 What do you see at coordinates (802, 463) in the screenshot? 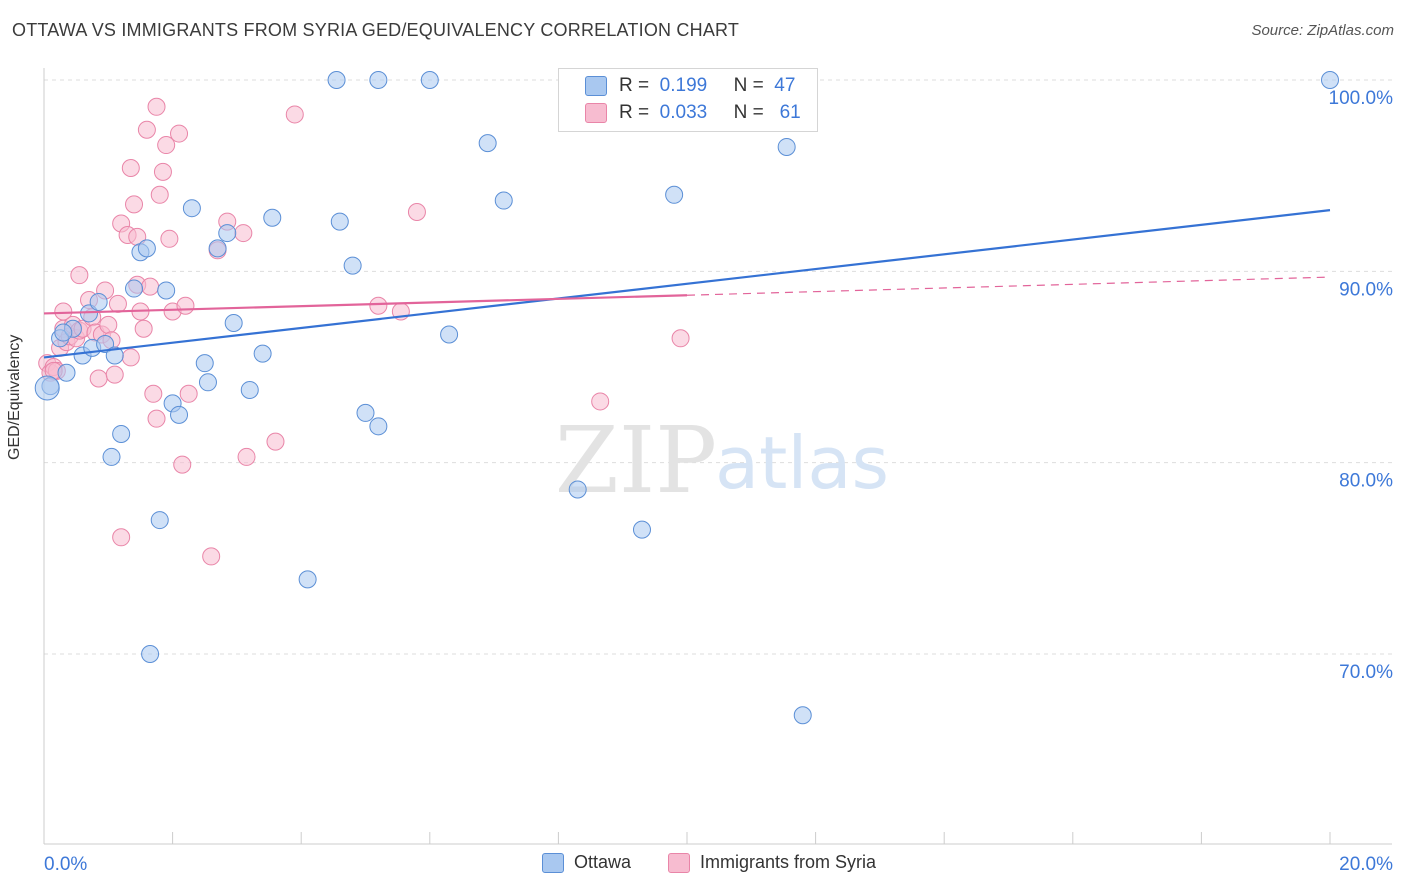
I see `watermark-atlas: atlas` at bounding box center [802, 463].